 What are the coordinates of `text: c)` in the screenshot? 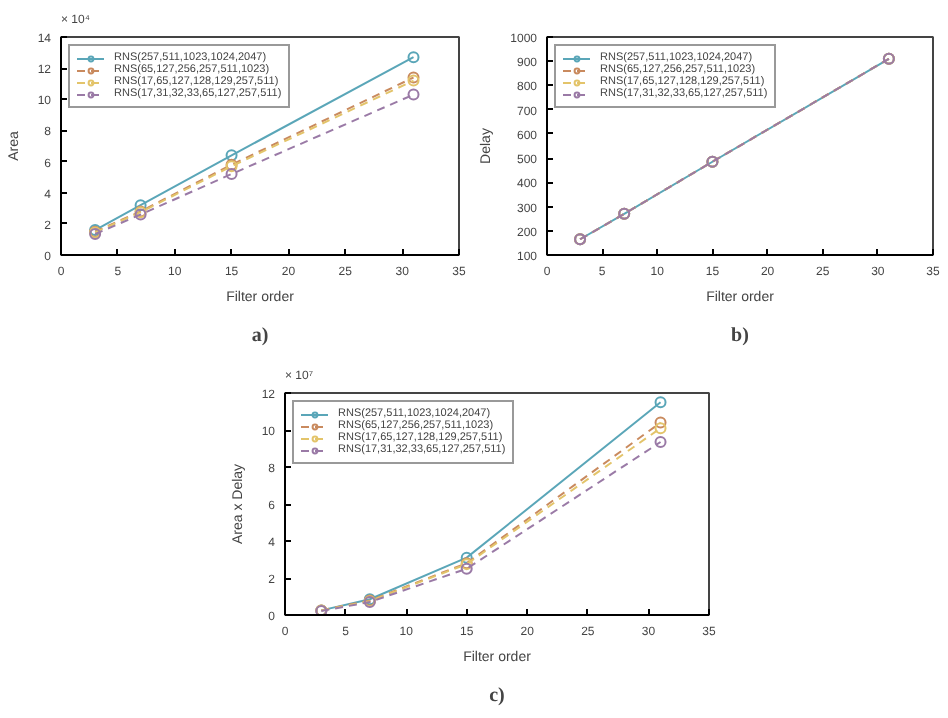 It's located at (497, 696).